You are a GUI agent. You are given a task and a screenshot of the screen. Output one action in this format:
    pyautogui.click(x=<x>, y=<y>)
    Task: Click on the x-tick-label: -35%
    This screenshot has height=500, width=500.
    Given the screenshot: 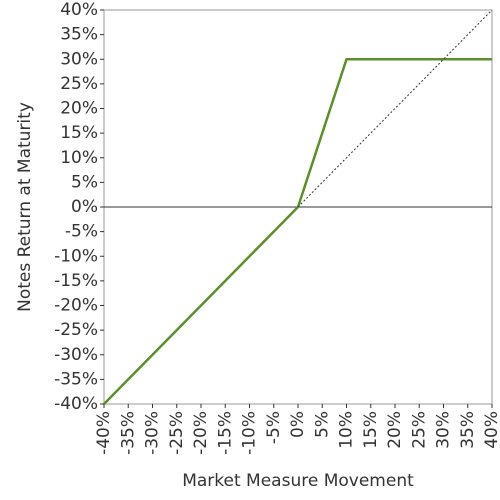 What is the action you would take?
    pyautogui.click(x=128, y=433)
    